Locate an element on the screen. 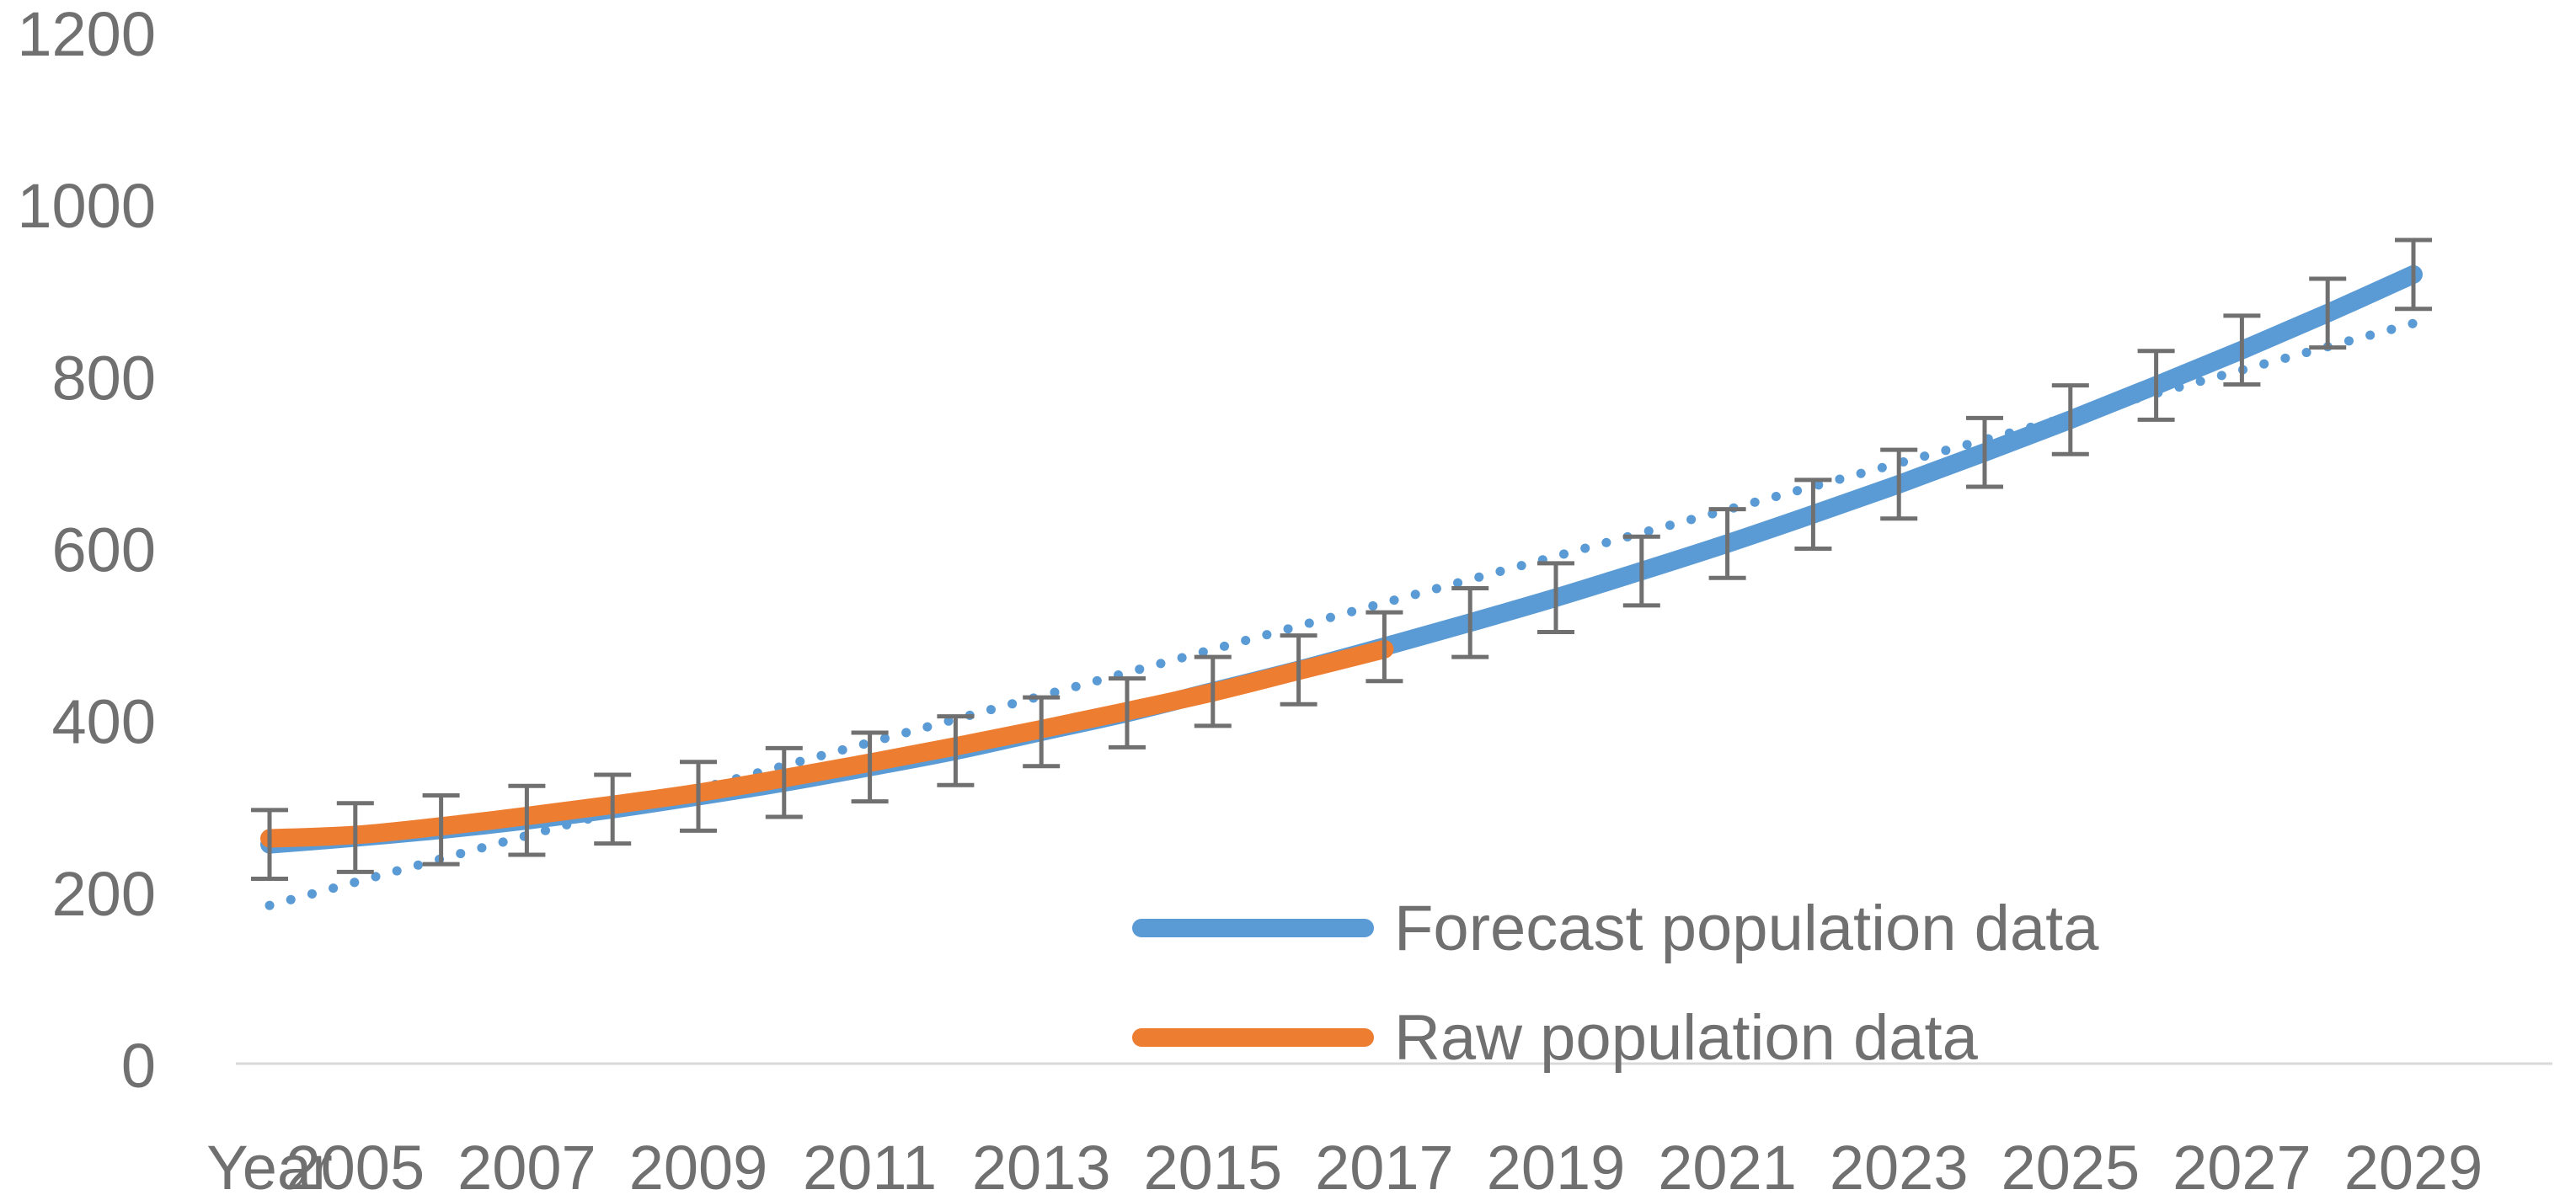 Image resolution: width=2576 pixels, height=1195 pixels. y-axis-ticks: 0 200 400 600 800 1000 1200 is located at coordinates (86, 550).